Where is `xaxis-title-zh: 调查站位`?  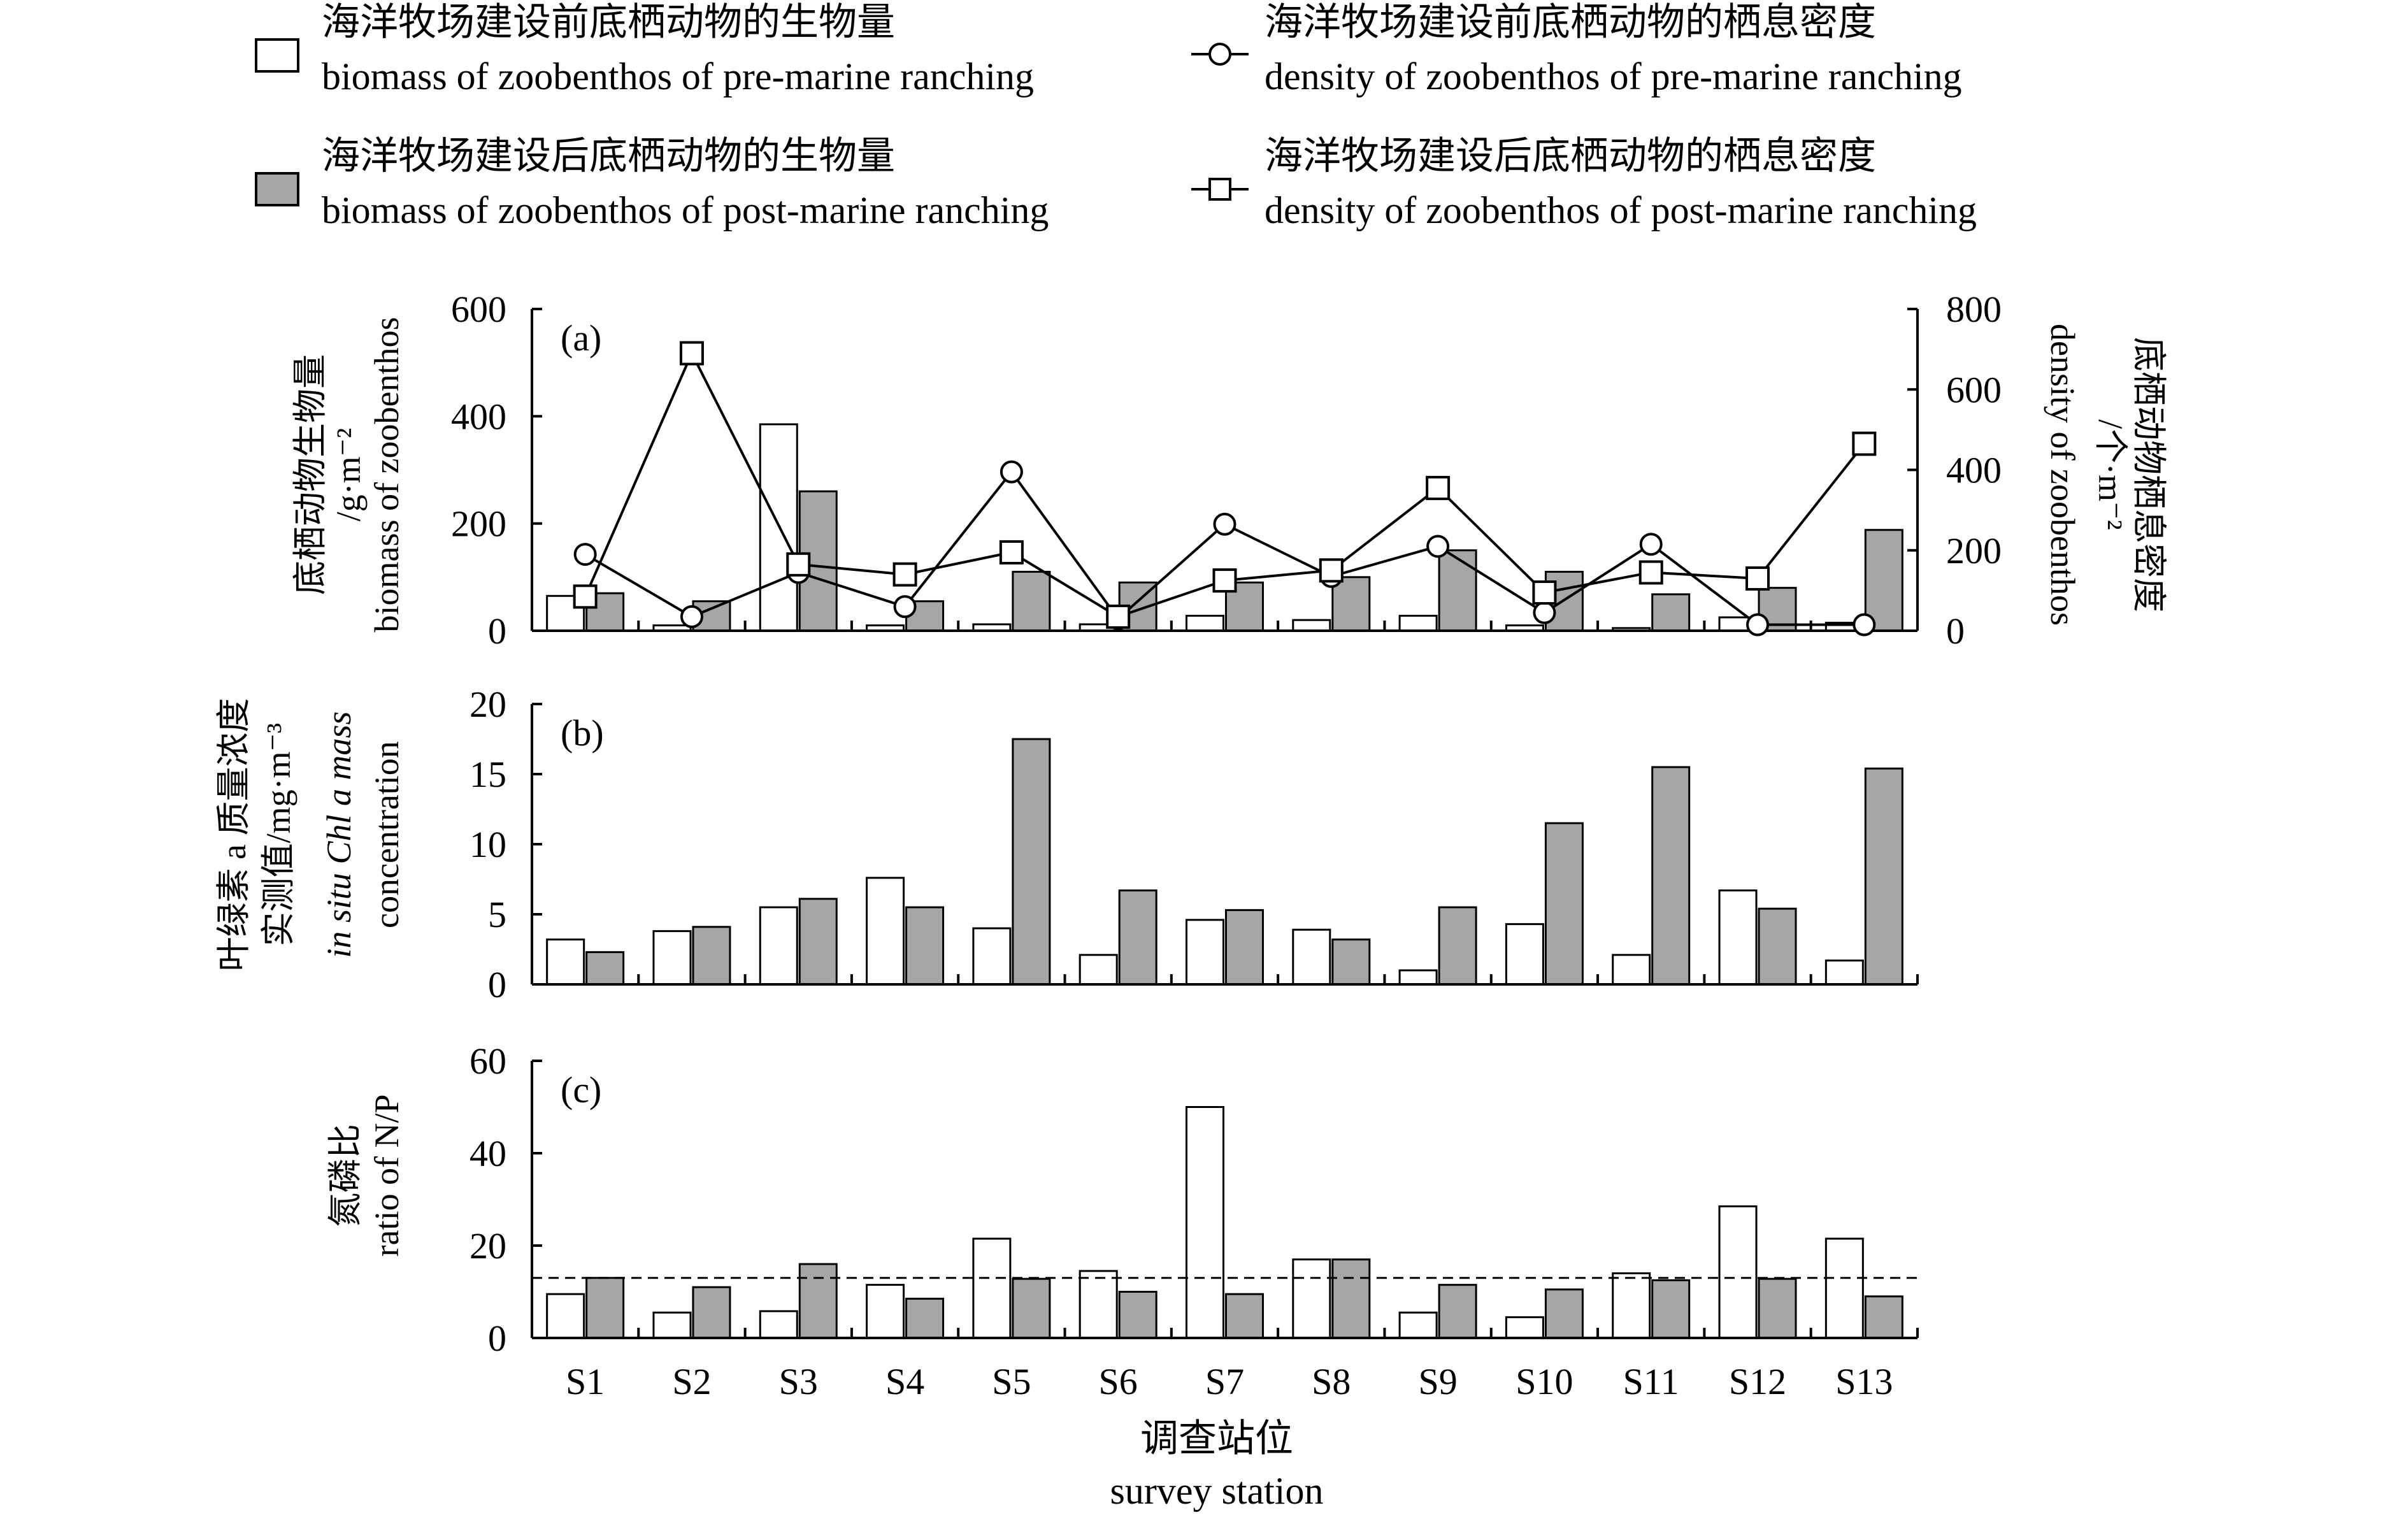 xaxis-title-zh: 调查站位 is located at coordinates (1216, 1439).